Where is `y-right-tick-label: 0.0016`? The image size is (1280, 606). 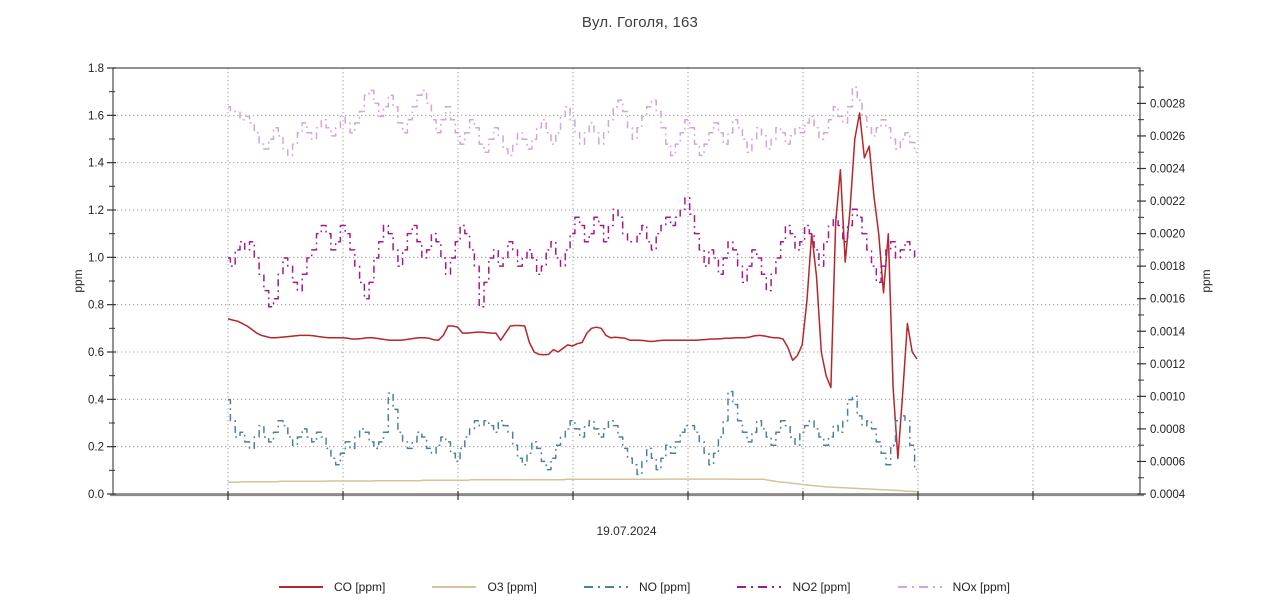 y-right-tick-label: 0.0016 is located at coordinates (1167, 300).